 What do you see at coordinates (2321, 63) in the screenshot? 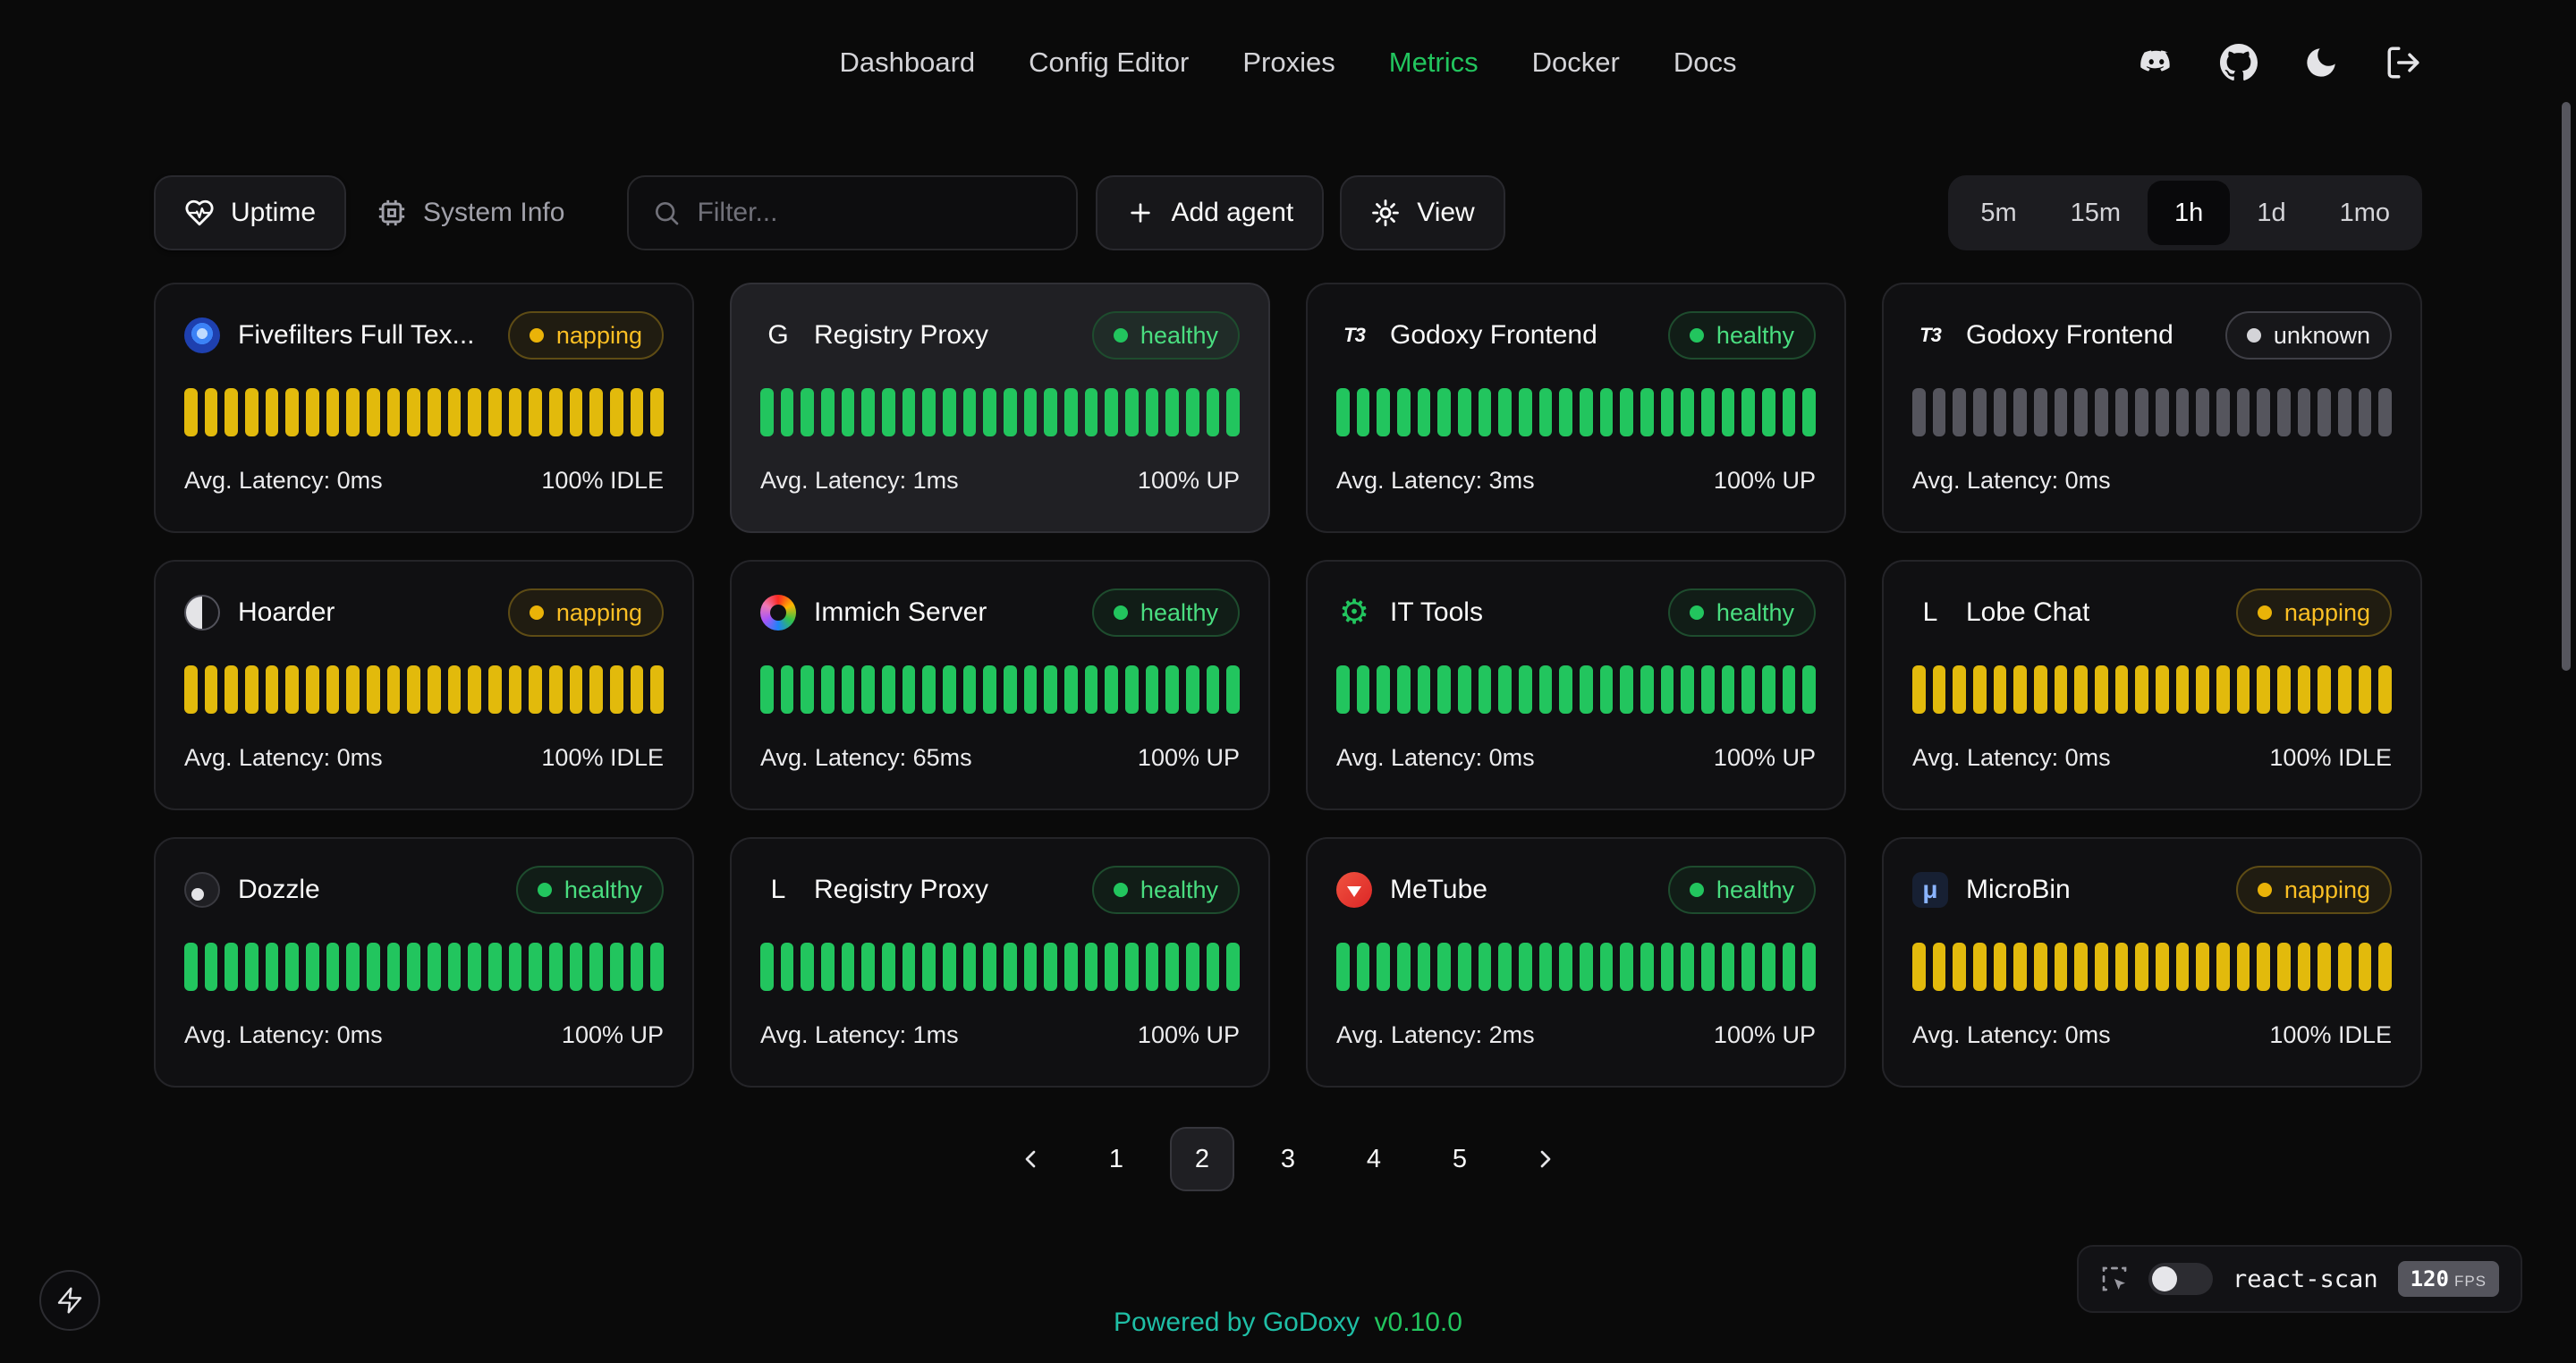
I see `theme-toggle-moon-icon` at bounding box center [2321, 63].